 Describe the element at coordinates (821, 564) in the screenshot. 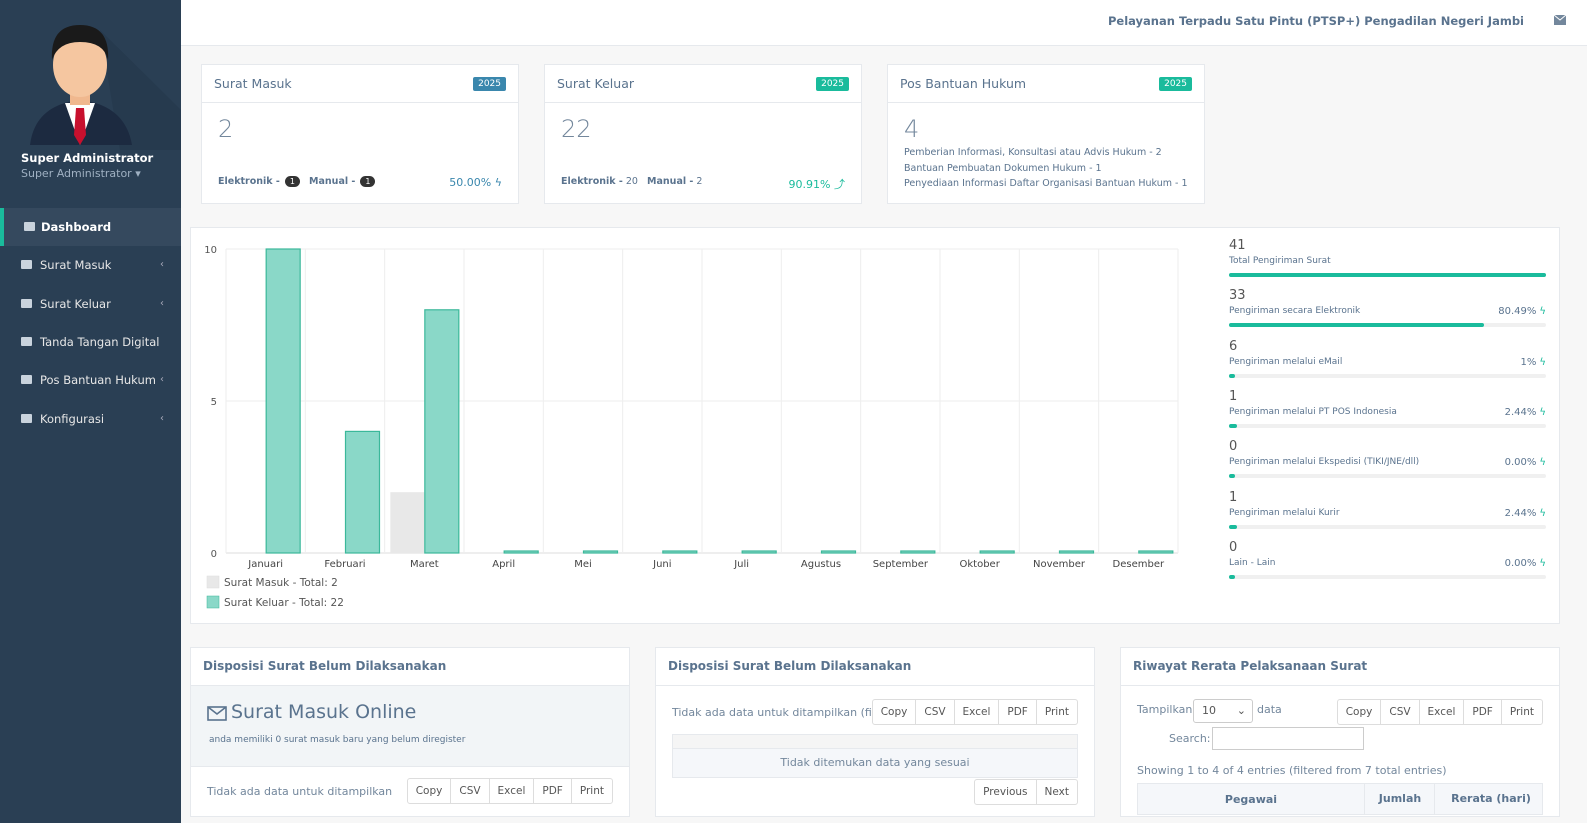

I see `x-tick-label: Agustus` at that location.